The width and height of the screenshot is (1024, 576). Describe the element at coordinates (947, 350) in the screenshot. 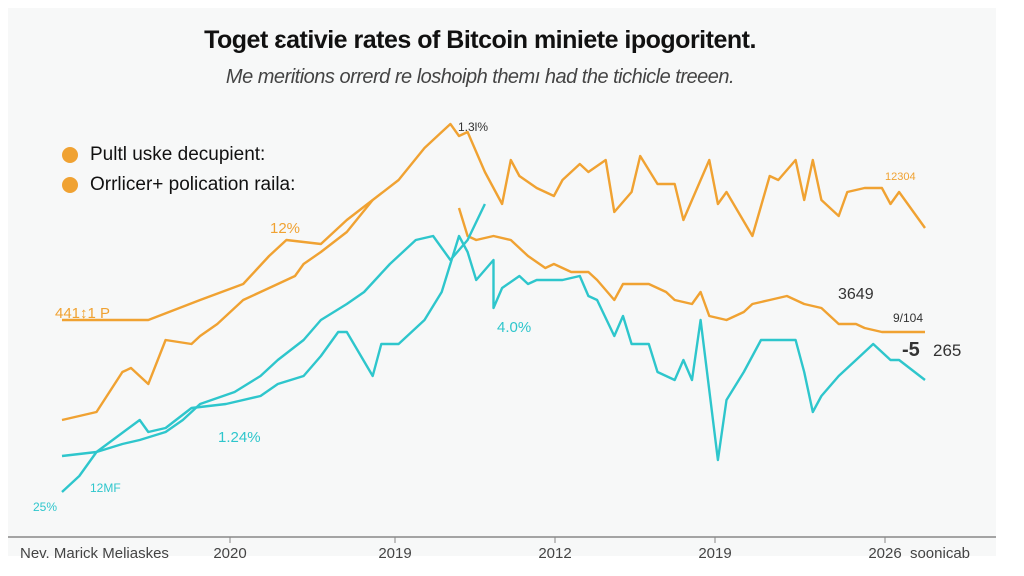

I see `data-label: 265` at that location.